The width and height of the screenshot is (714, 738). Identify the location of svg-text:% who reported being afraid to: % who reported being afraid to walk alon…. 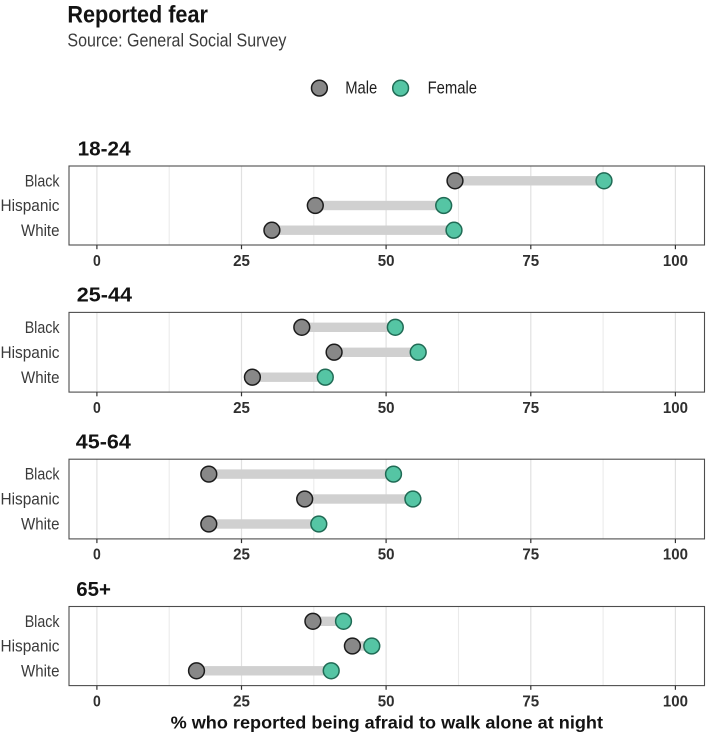
(387, 723).